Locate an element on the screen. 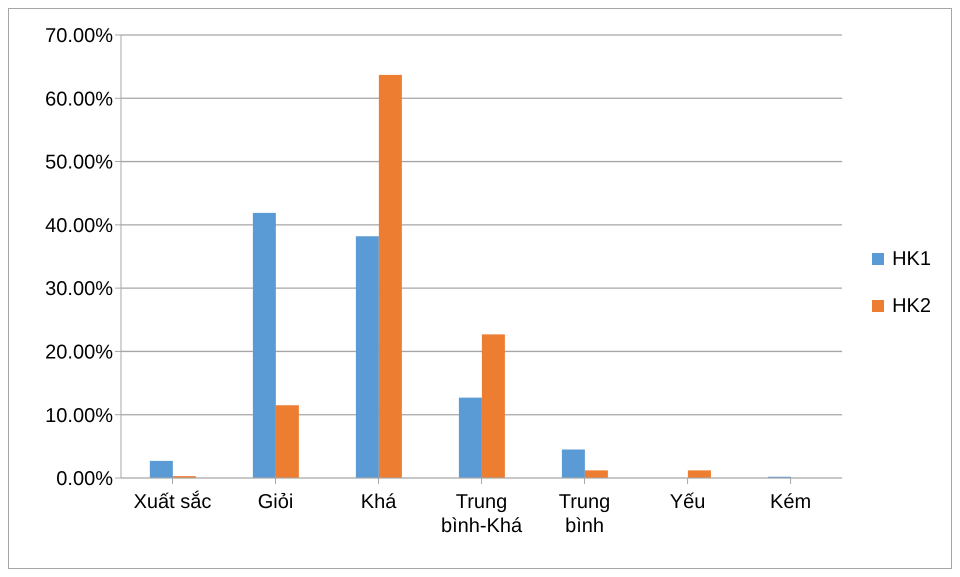 This screenshot has width=960, height=577. y-tick-label: 0.00% is located at coordinates (85, 479).